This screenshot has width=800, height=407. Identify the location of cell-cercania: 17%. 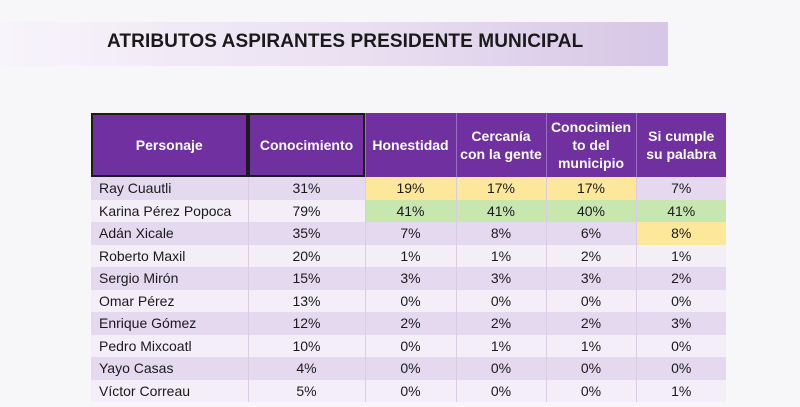
(500, 188).